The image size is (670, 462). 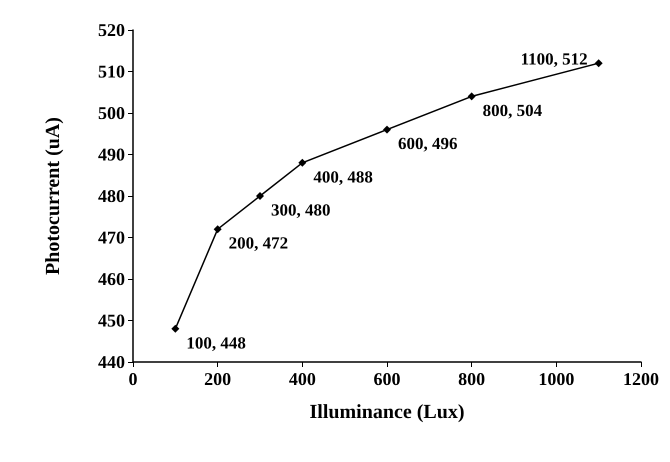 What do you see at coordinates (258, 243) in the screenshot?
I see `data-label: 200, 472` at bounding box center [258, 243].